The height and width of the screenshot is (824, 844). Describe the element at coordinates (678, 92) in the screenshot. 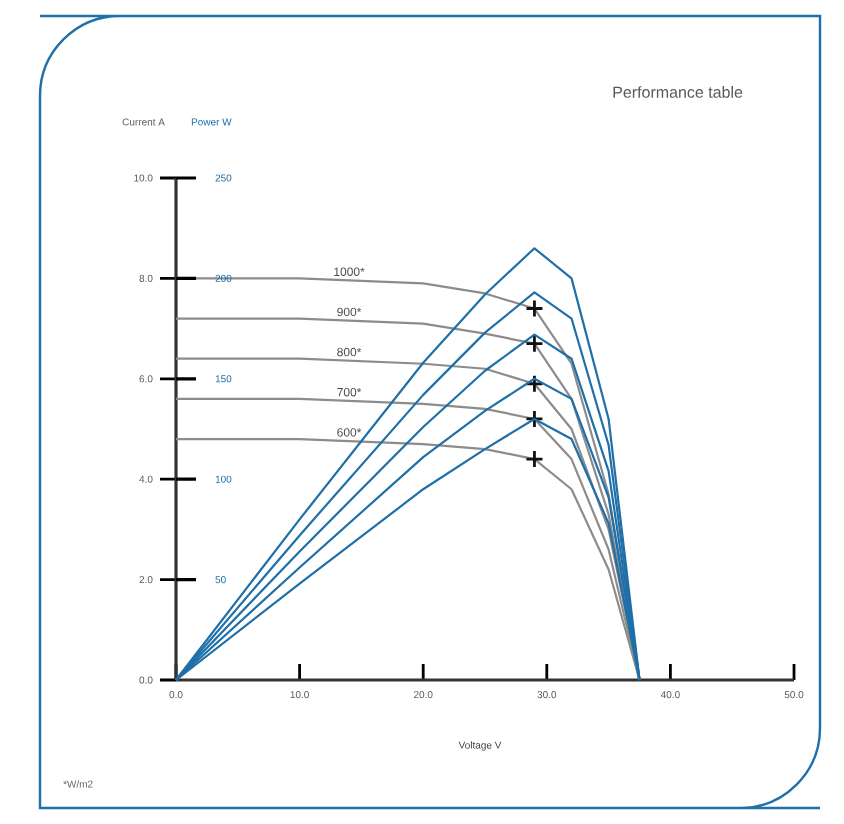

I see `chart-title: Performance table` at that location.